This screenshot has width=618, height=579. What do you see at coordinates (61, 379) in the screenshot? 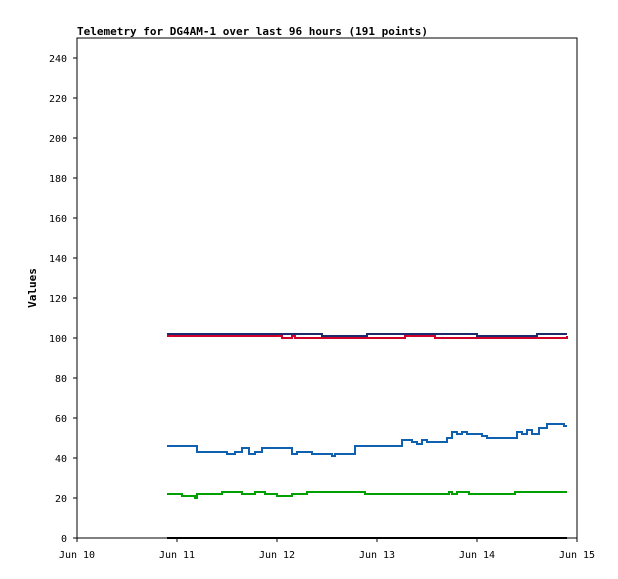
I see `y-tick-label: 80` at bounding box center [61, 379].